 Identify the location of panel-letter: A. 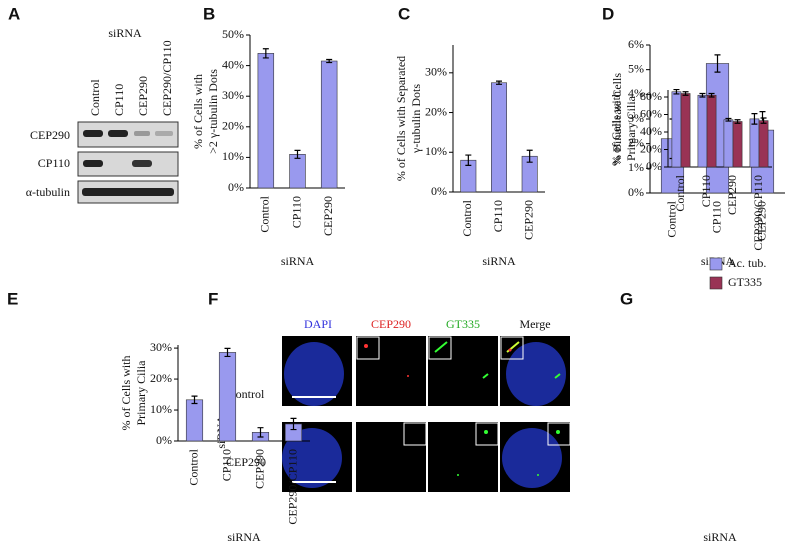
(14, 13).